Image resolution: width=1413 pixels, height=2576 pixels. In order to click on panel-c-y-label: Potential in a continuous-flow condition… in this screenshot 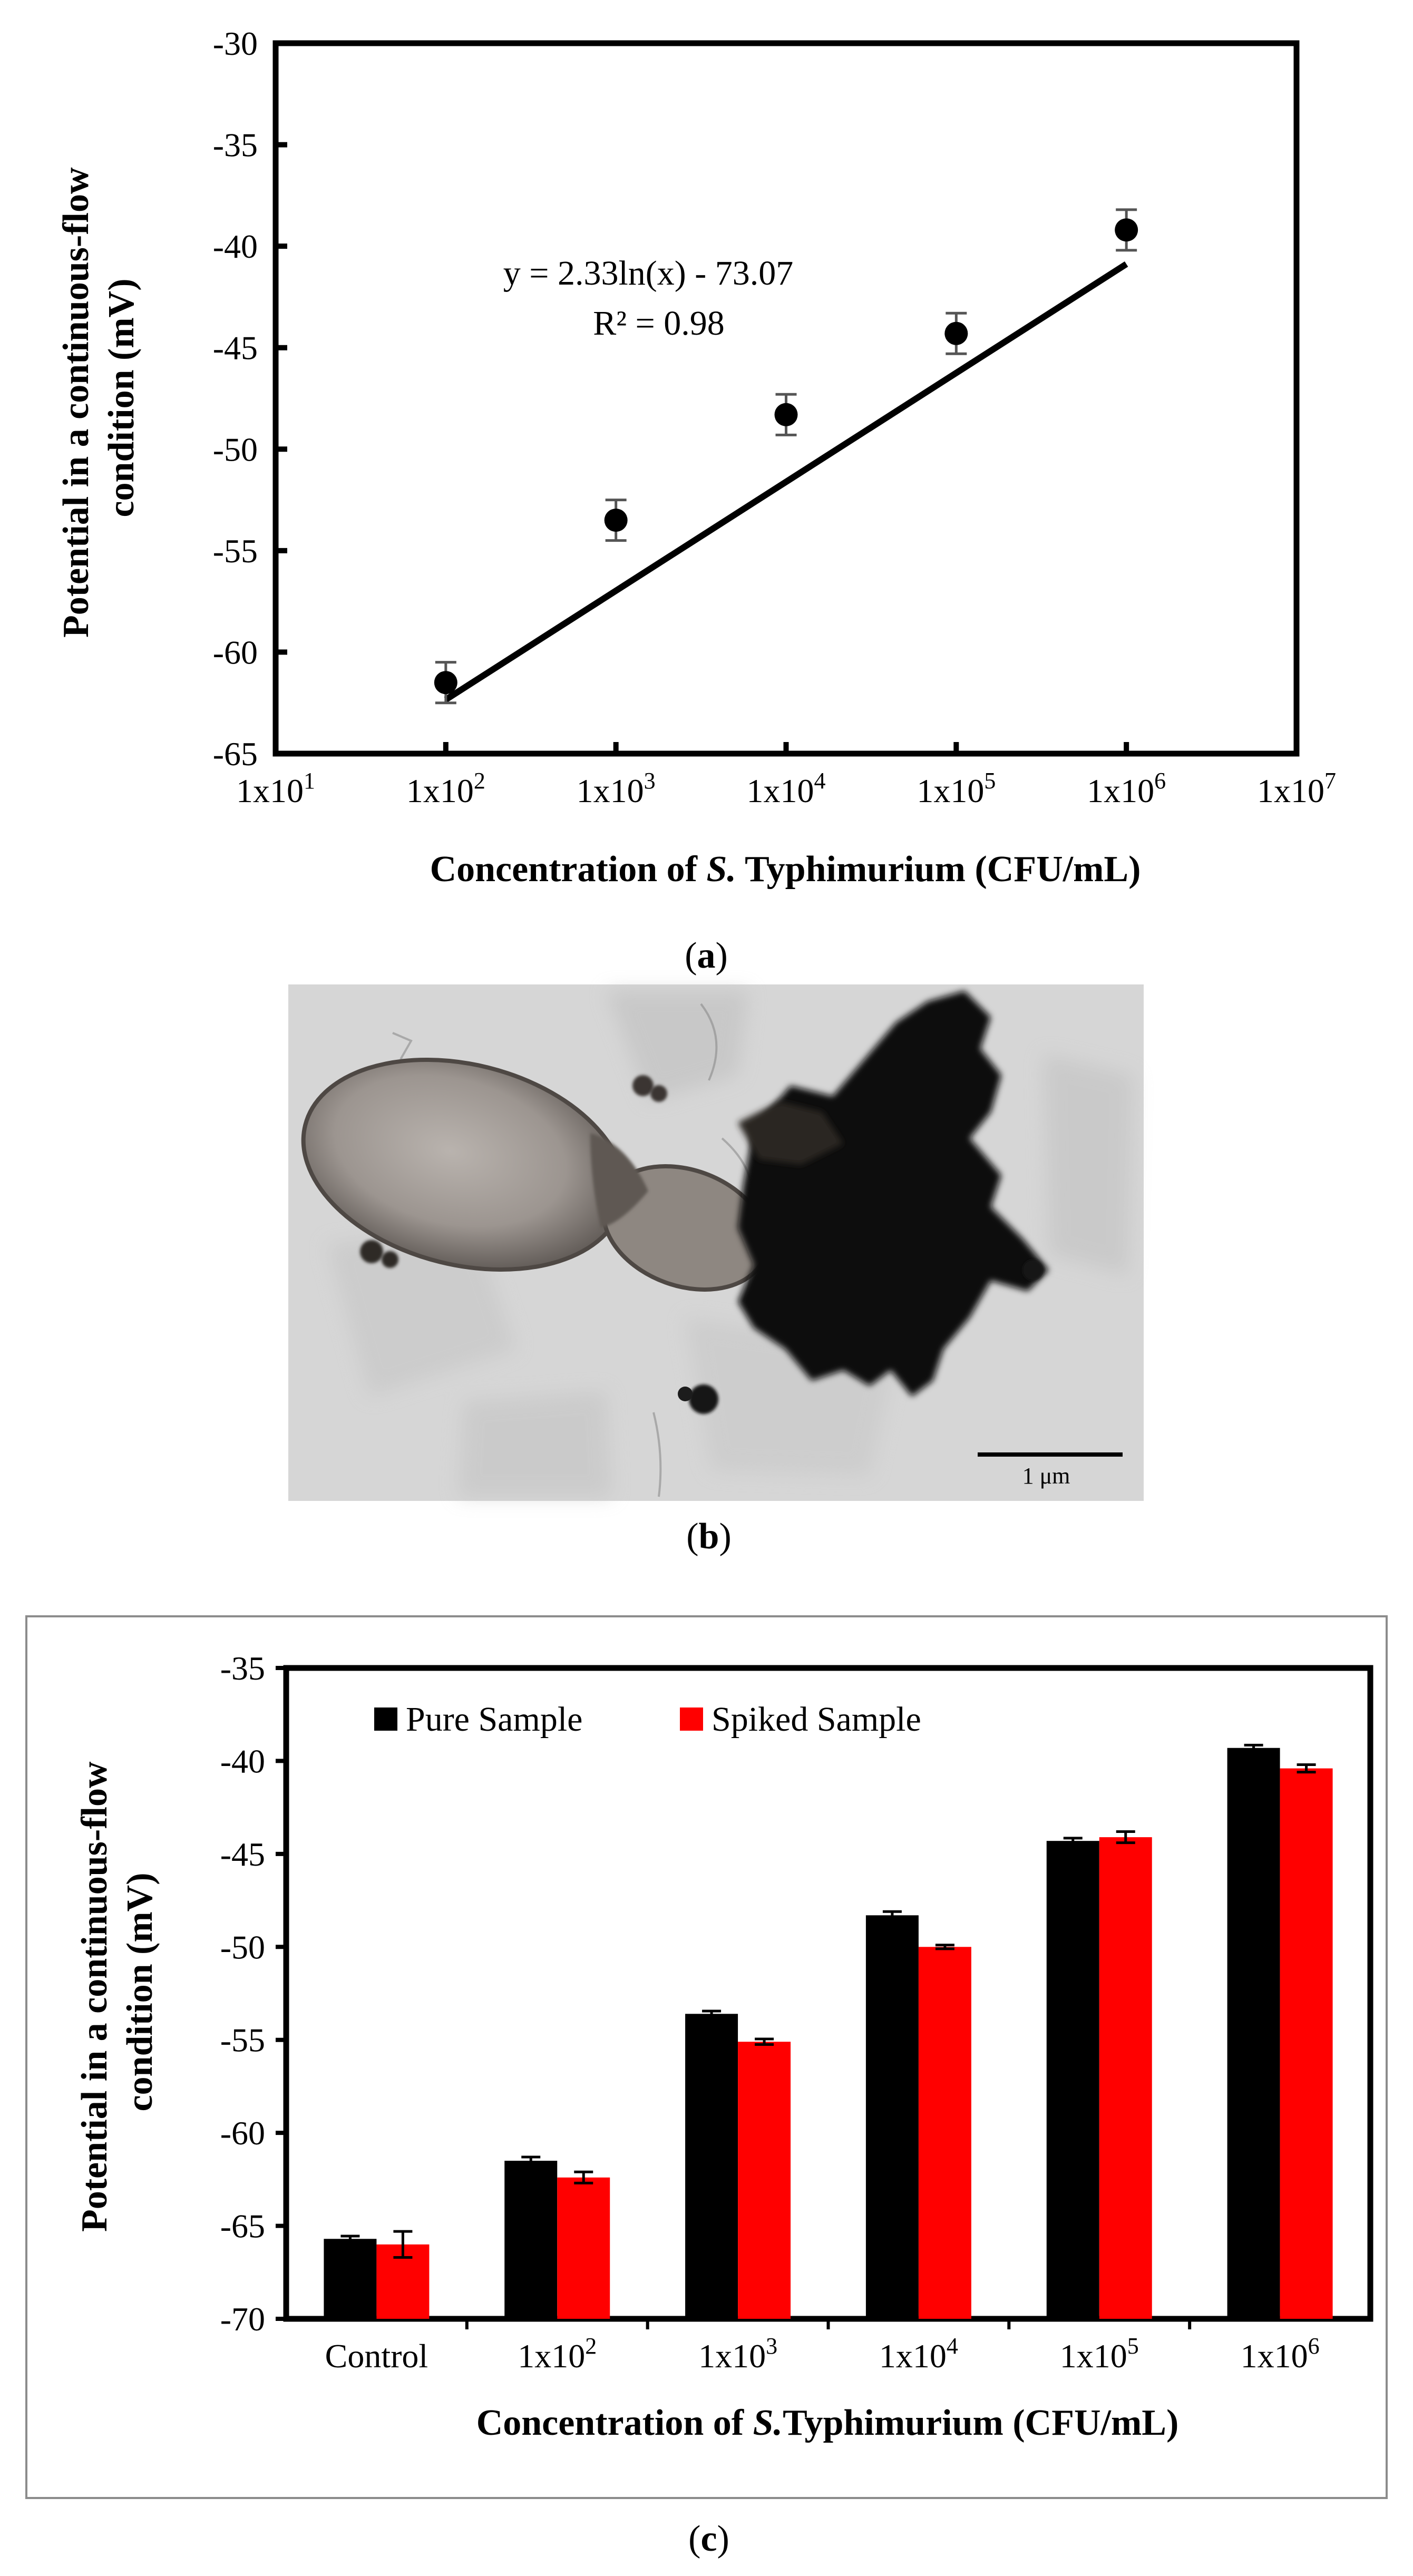, I will do `click(117, 1992)`.